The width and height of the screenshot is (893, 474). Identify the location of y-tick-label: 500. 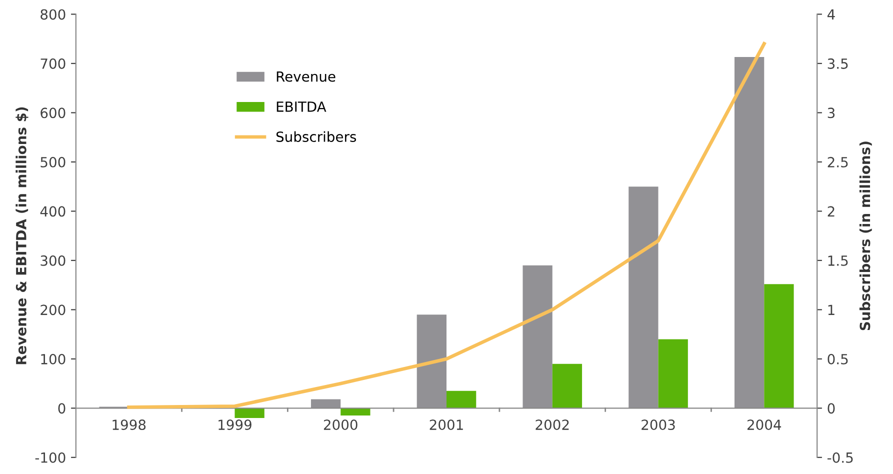
(53, 162).